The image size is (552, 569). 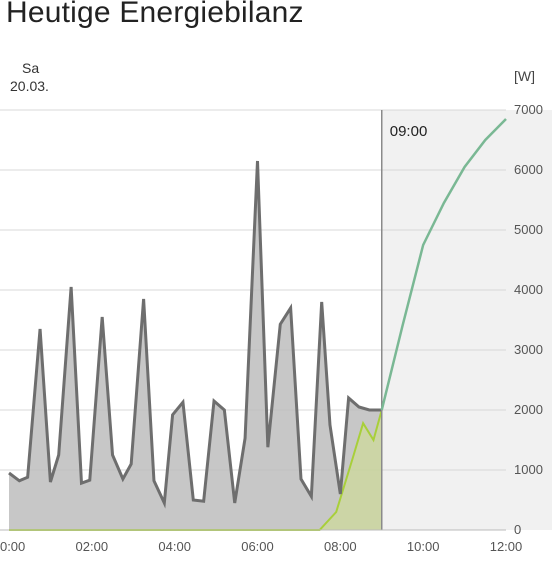 I want to click on y-tick-label: 6000, so click(x=528, y=169).